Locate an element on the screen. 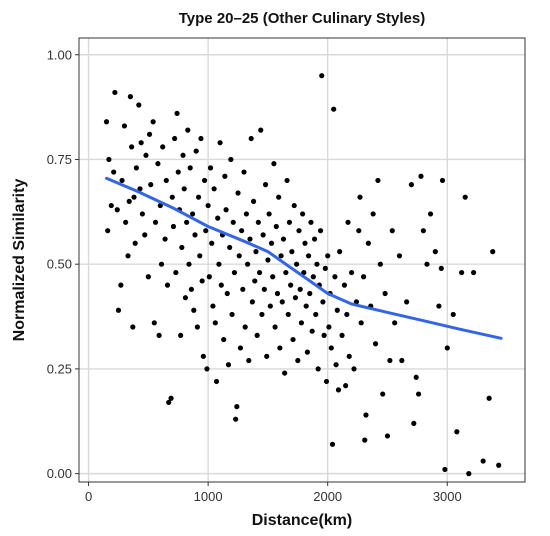 Image resolution: width=550 pixels, height=536 pixels. y-tick-label: 0.00 is located at coordinates (59, 473).